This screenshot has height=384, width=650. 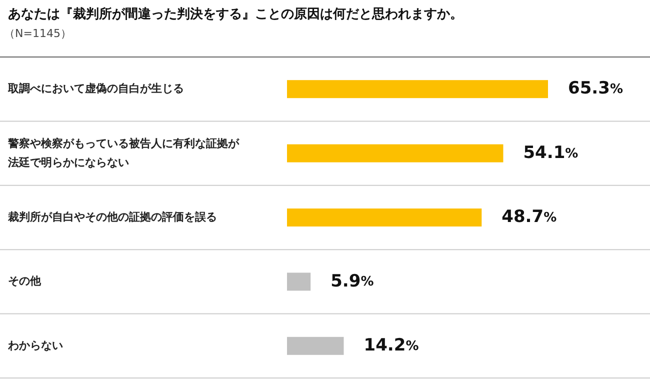 What do you see at coordinates (235, 14) in the screenshot?
I see `chart-title: あなたは『裁判所が間違った判決をする』ことの原因は何だと思われますか。` at bounding box center [235, 14].